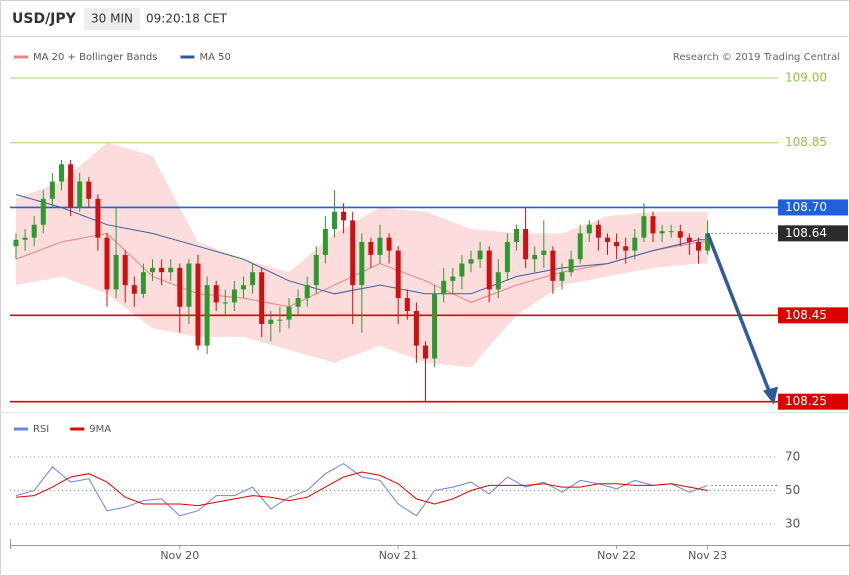 This screenshot has width=850, height=576. I want to click on x-tick-label: Nov 22, so click(616, 555).